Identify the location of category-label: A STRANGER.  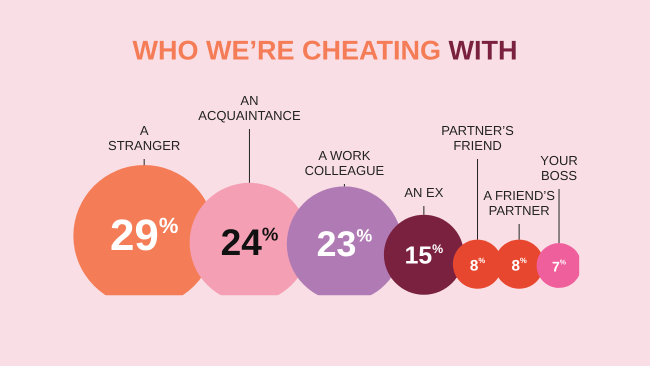
(144, 138).